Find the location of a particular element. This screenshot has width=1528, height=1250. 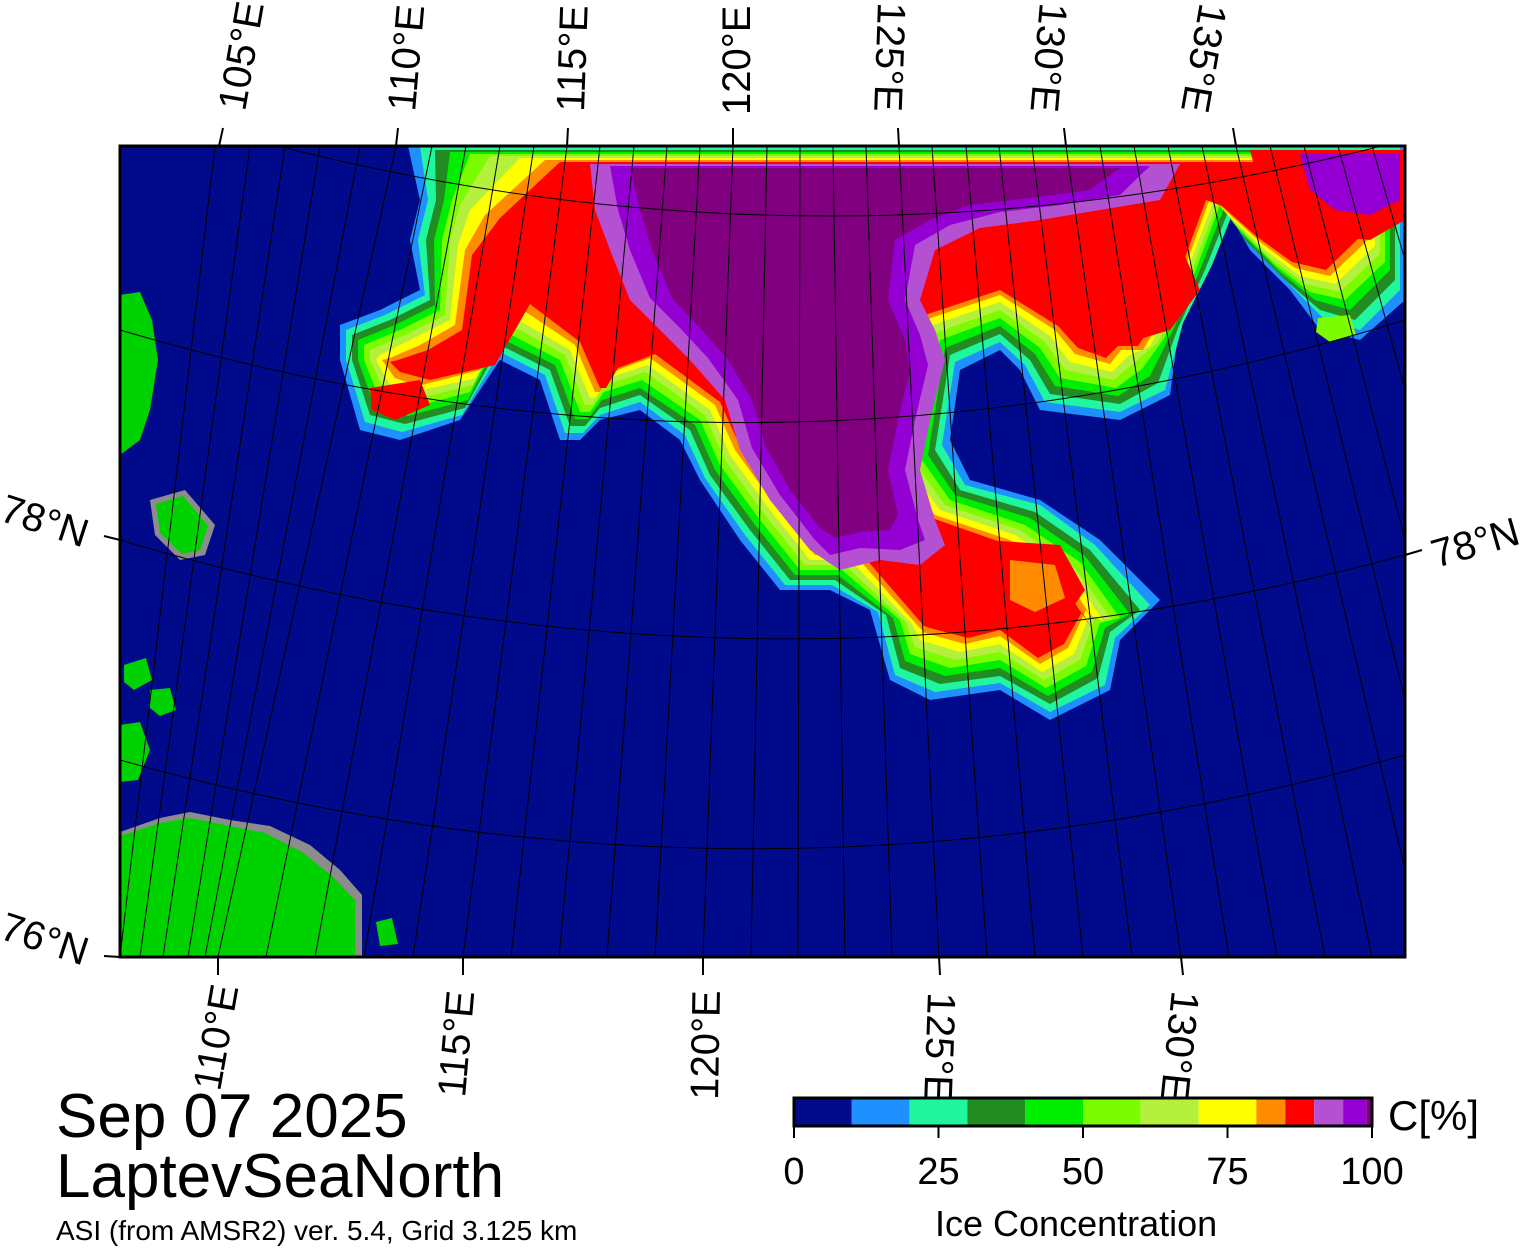

bottom-lon-label: 130°E is located at coordinates (1179, 1045).